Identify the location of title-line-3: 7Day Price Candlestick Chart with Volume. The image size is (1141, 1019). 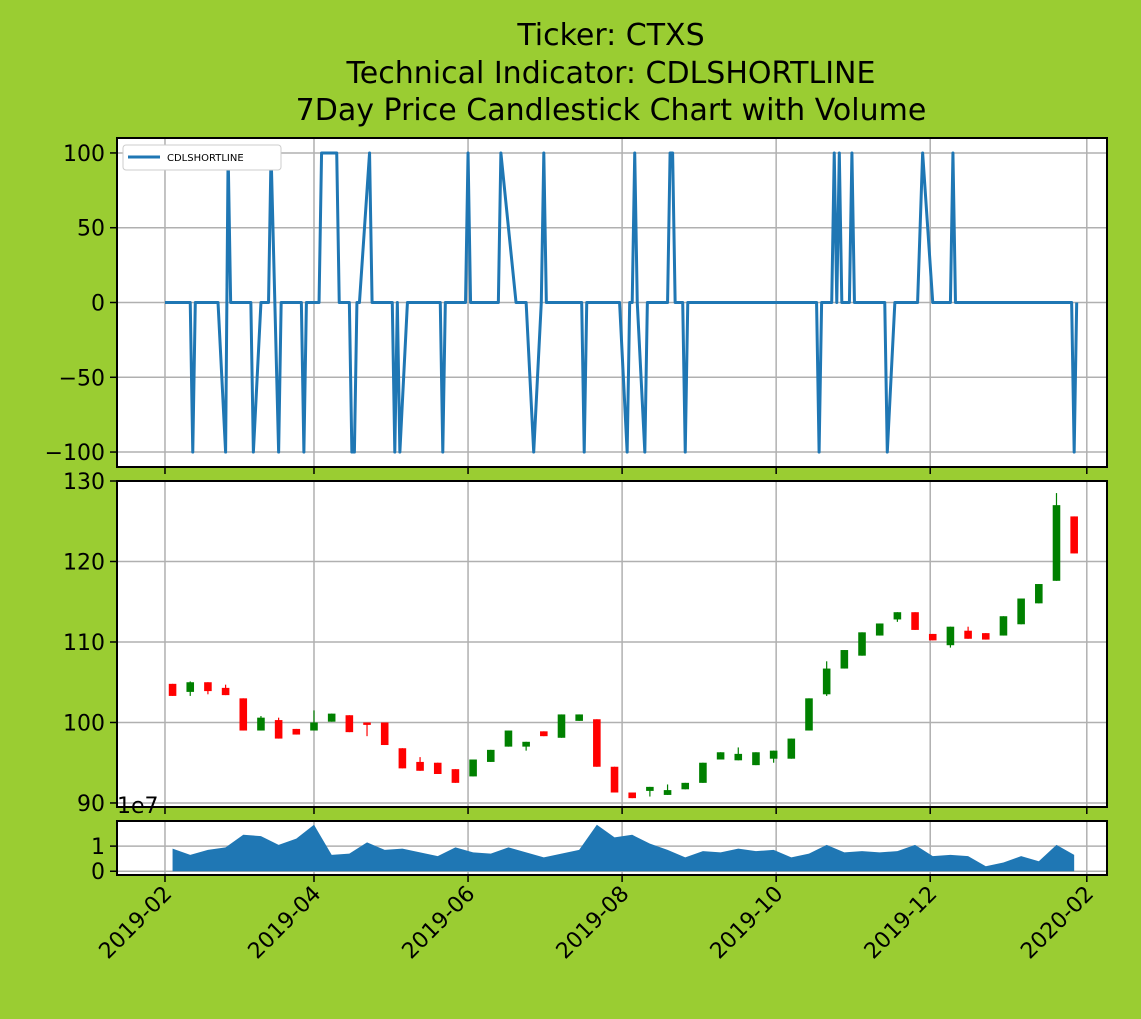
(611, 110).